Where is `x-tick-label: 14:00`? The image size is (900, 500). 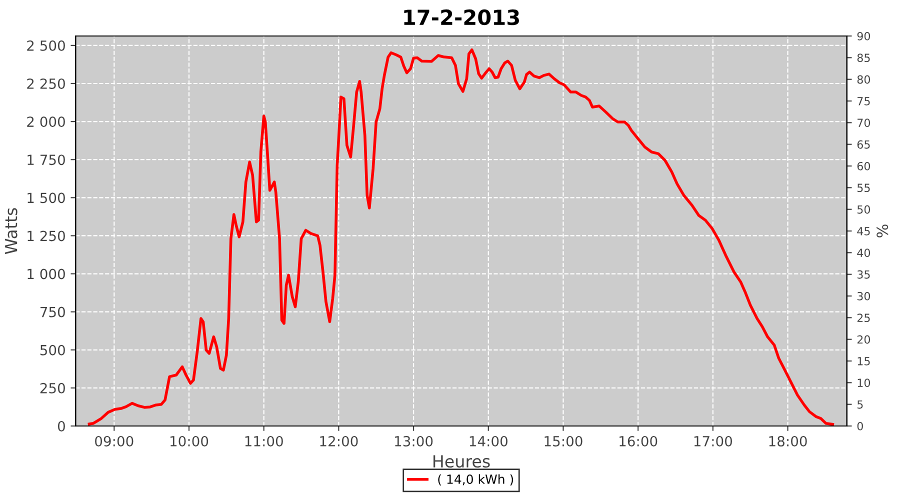
x-tick-label: 14:00 is located at coordinates (489, 441).